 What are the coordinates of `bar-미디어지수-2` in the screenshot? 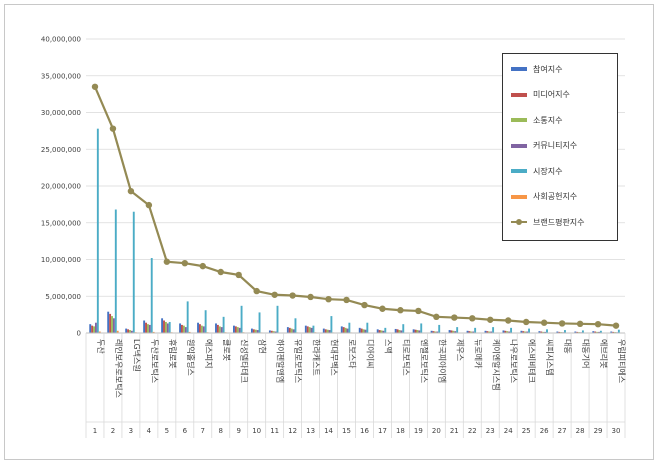 It's located at (110, 323).